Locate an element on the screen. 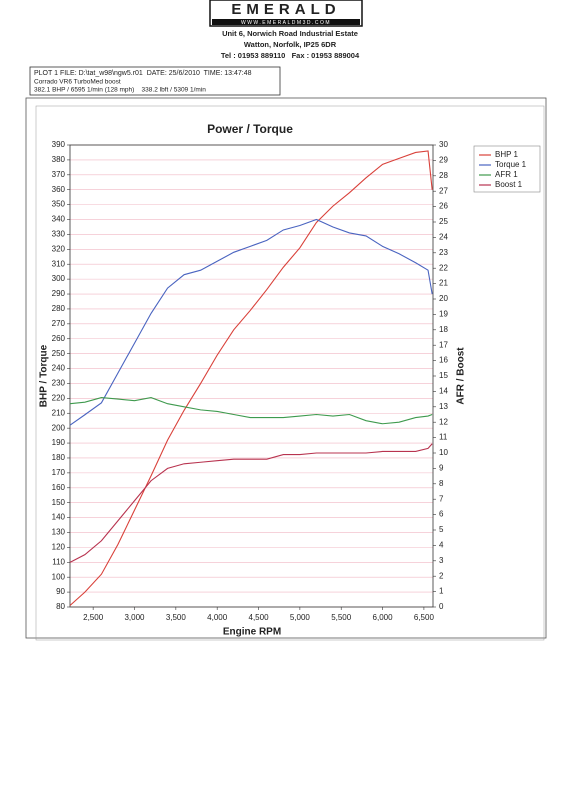  y-tick-label: 350 is located at coordinates (59, 204).